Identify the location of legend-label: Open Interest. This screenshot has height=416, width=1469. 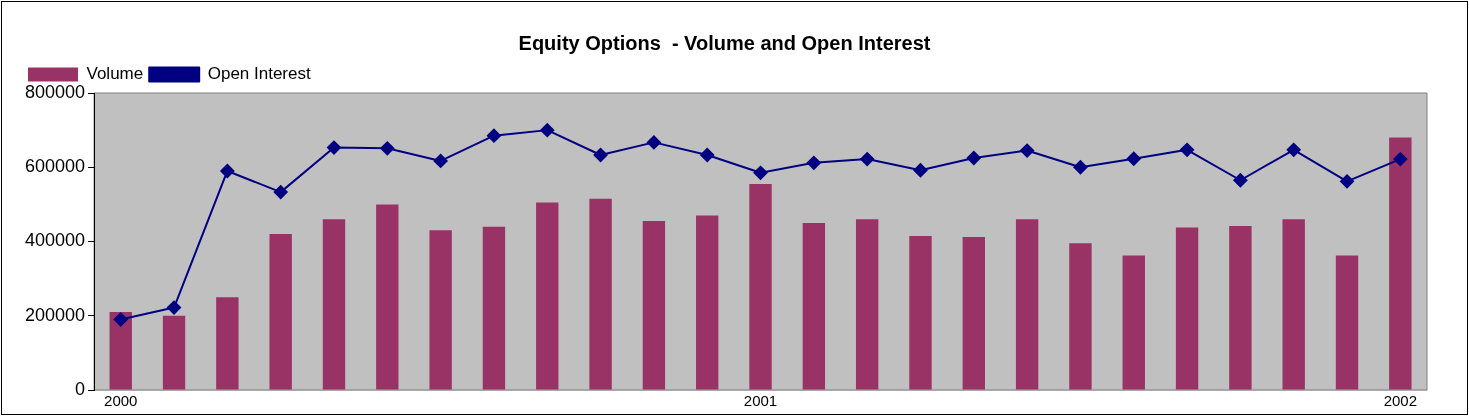
(259, 74).